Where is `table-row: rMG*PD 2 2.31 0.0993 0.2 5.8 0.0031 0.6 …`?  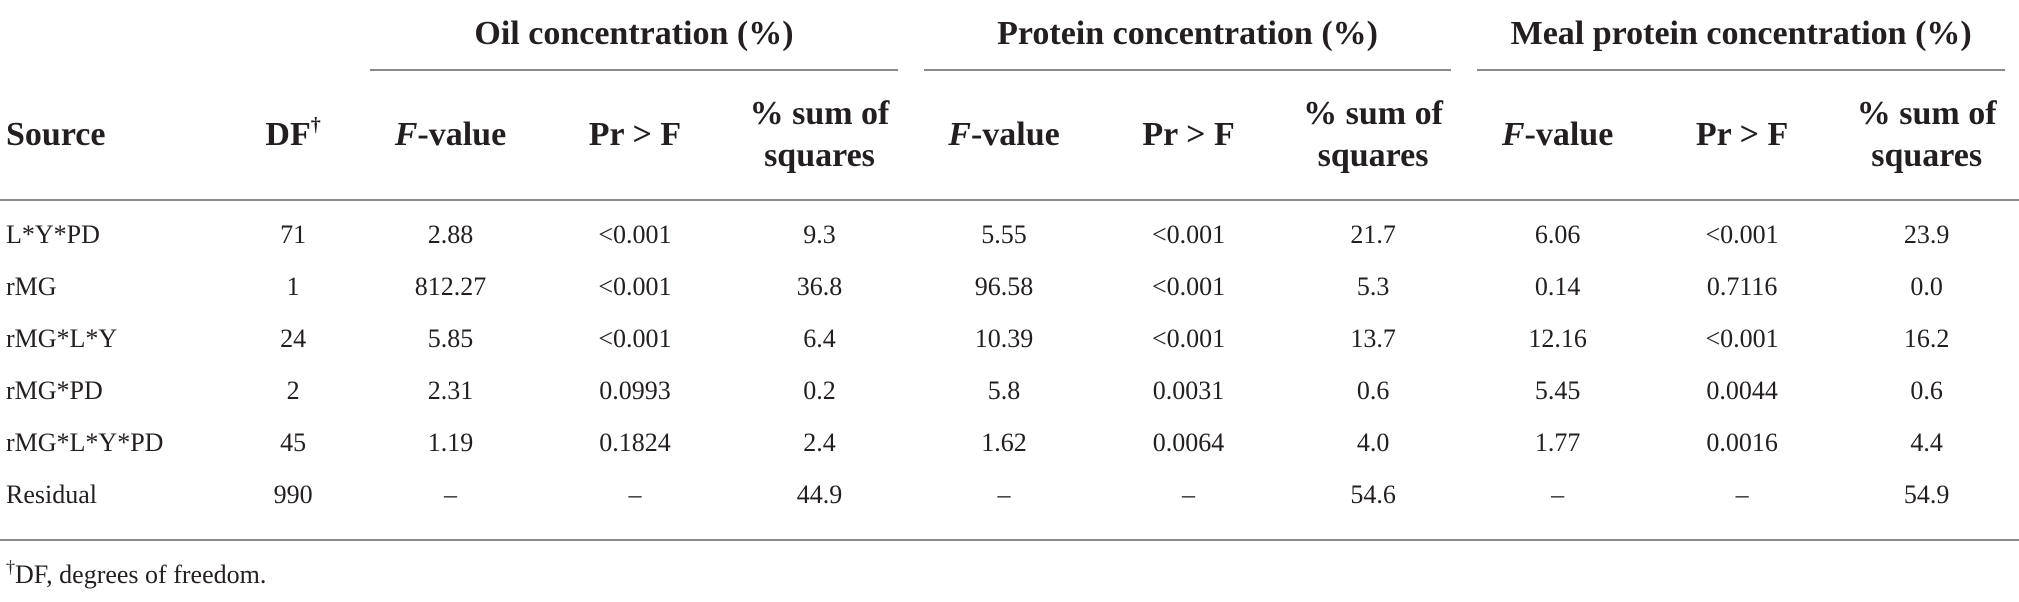
table-row: rMG*PD 2 2.31 0.0993 0.2 5.8 0.0031 0.6 … is located at coordinates (1009, 391).